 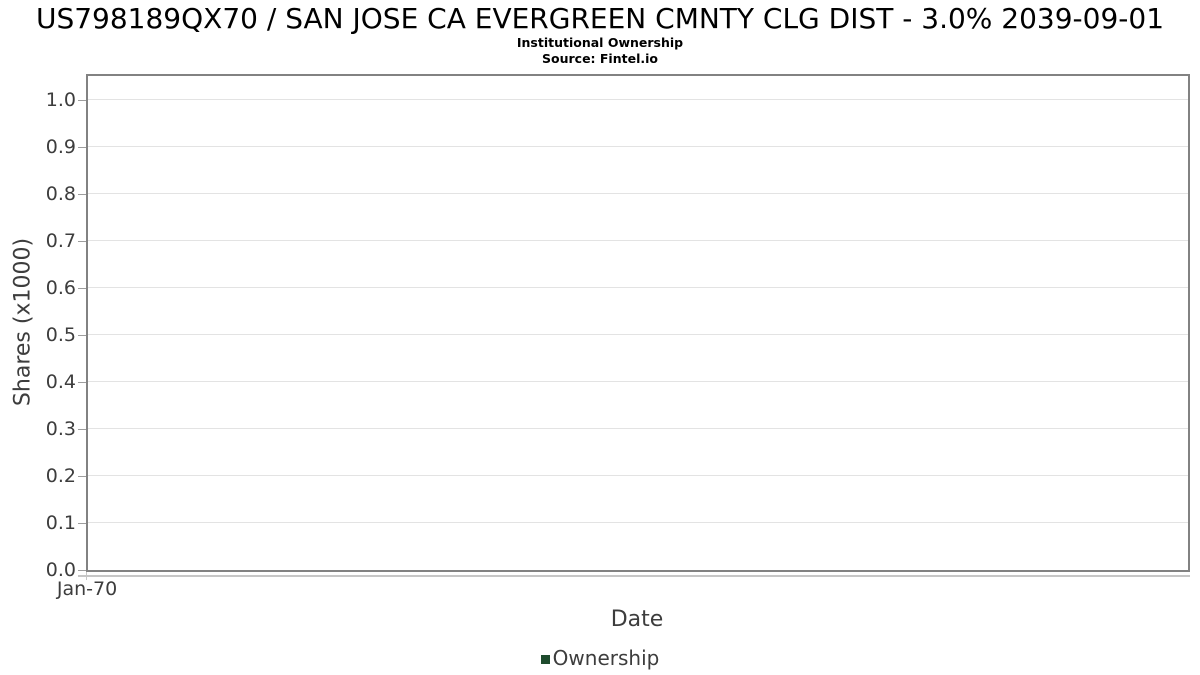 I want to click on x-axis-label: Date, so click(x=637, y=619).